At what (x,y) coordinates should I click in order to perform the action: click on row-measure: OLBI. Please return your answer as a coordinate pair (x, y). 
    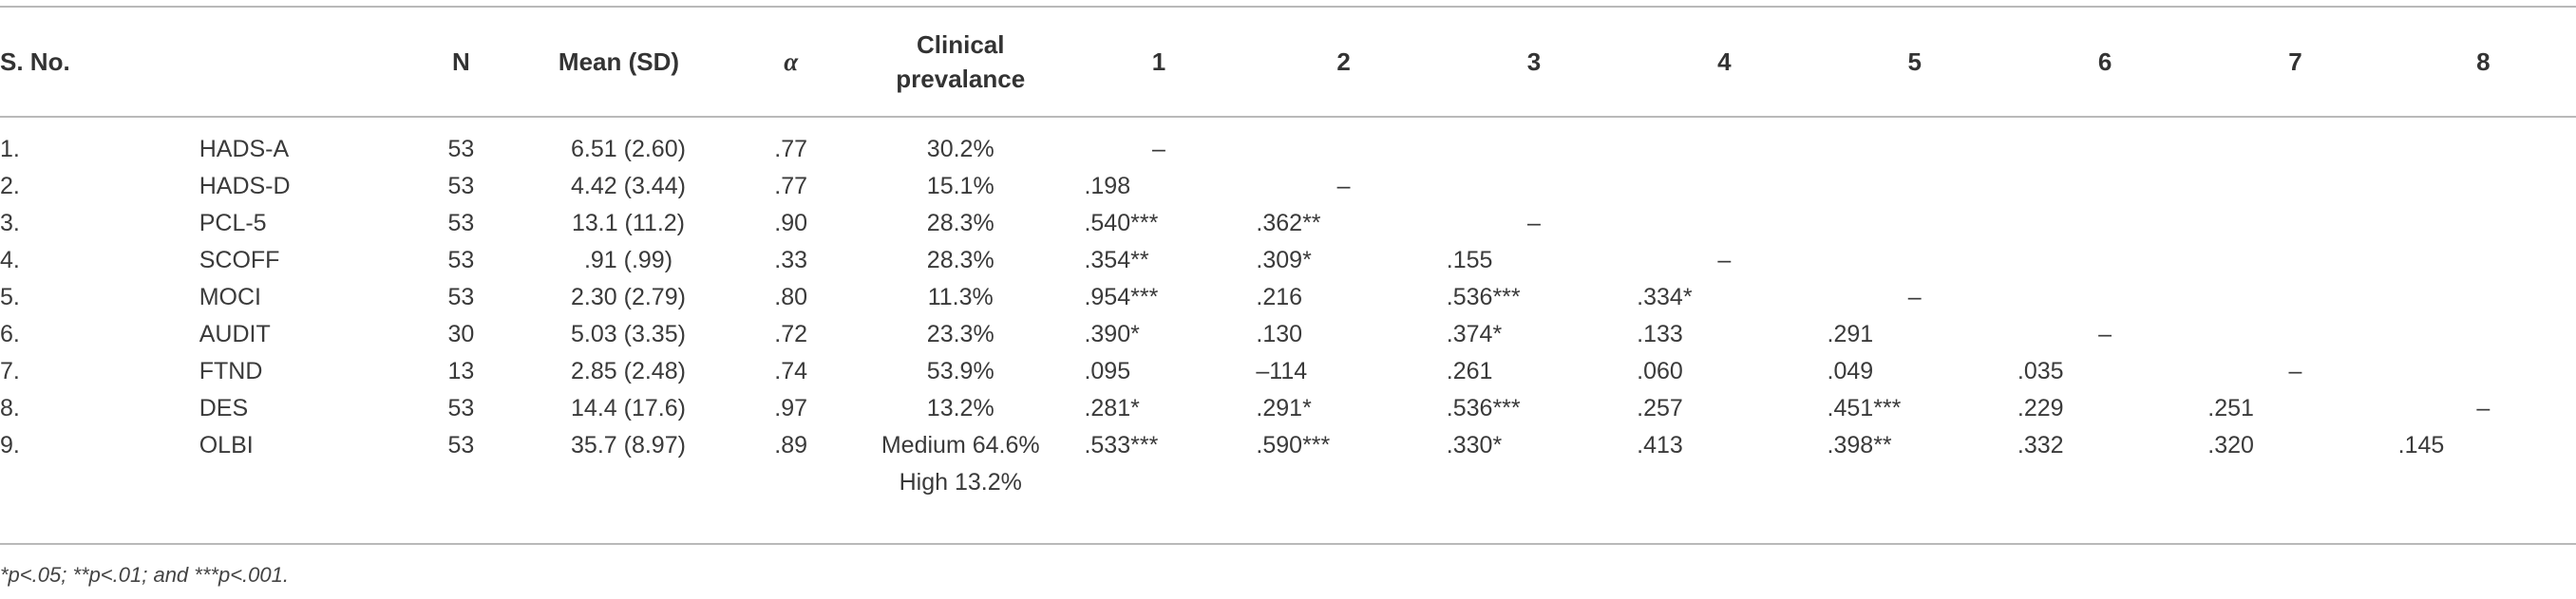
    Looking at the image, I should click on (226, 445).